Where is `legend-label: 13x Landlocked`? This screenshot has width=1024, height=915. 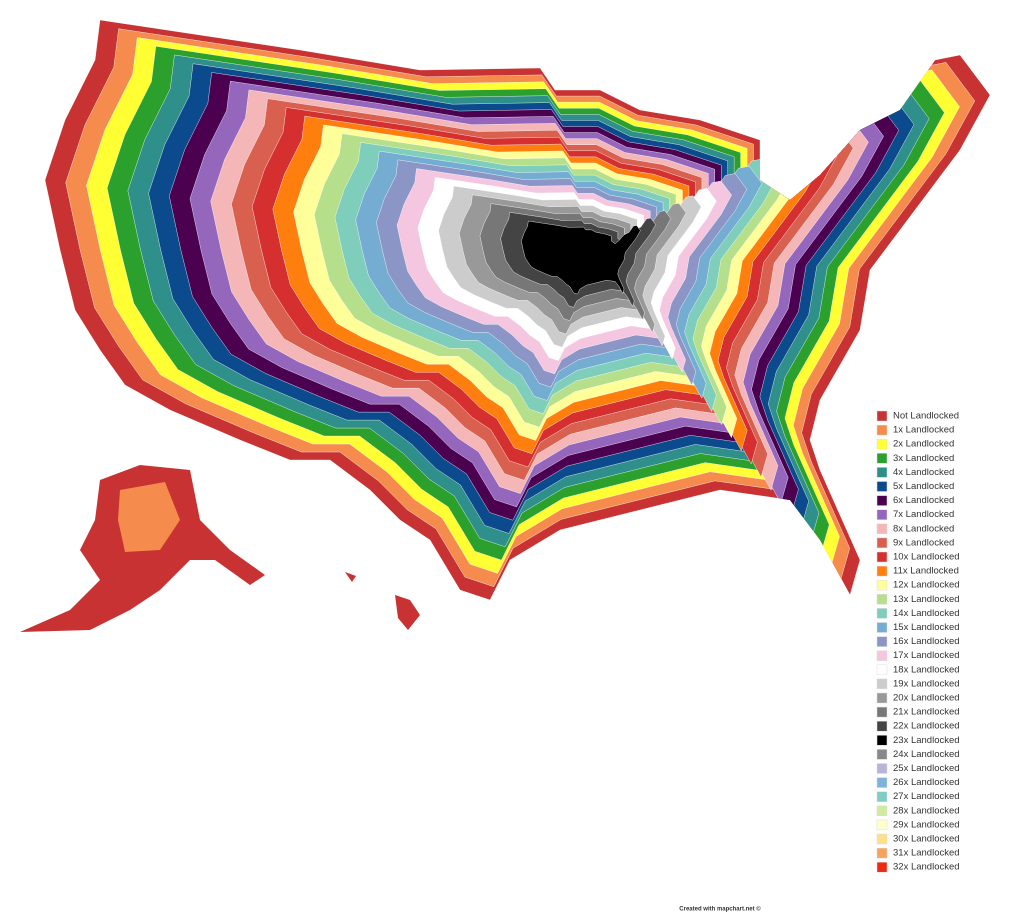
legend-label: 13x Landlocked is located at coordinates (926, 599).